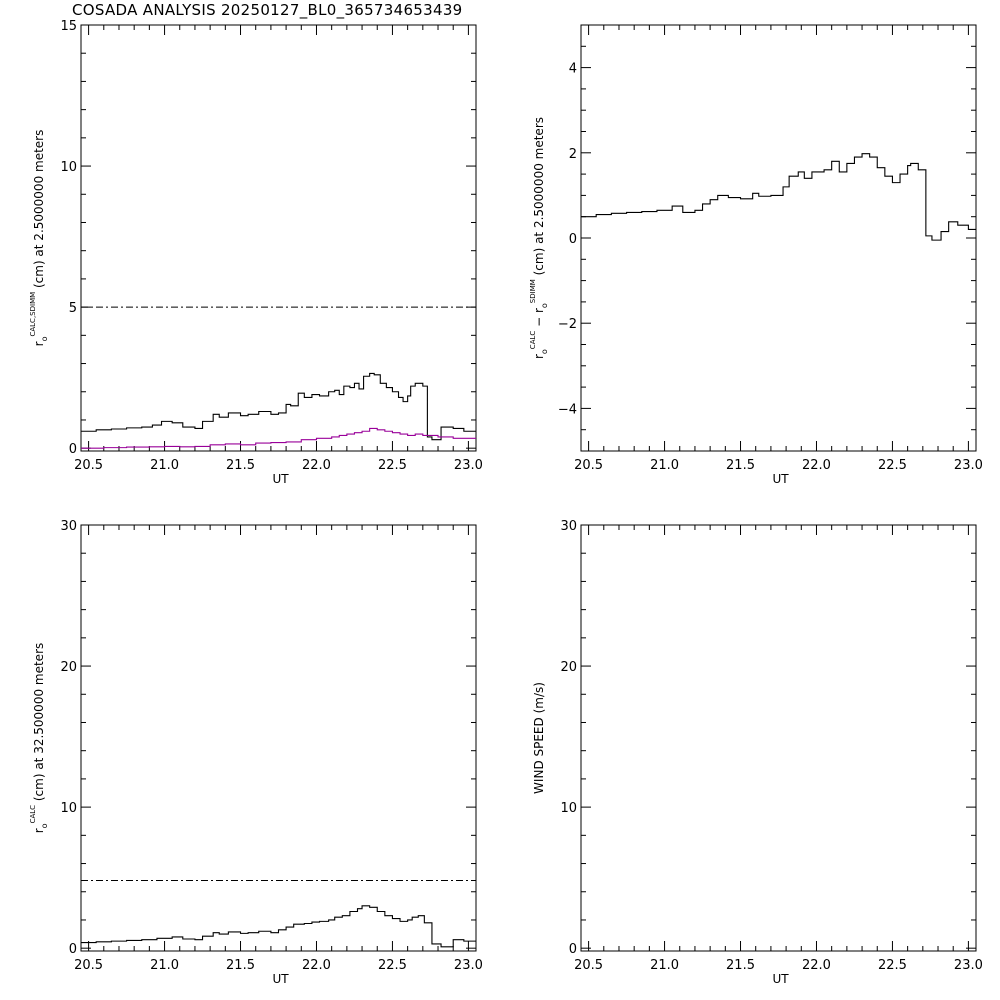 This screenshot has width=1000, height=1000. What do you see at coordinates (573, 154) in the screenshot?
I see `y-tick-label: 2` at bounding box center [573, 154].